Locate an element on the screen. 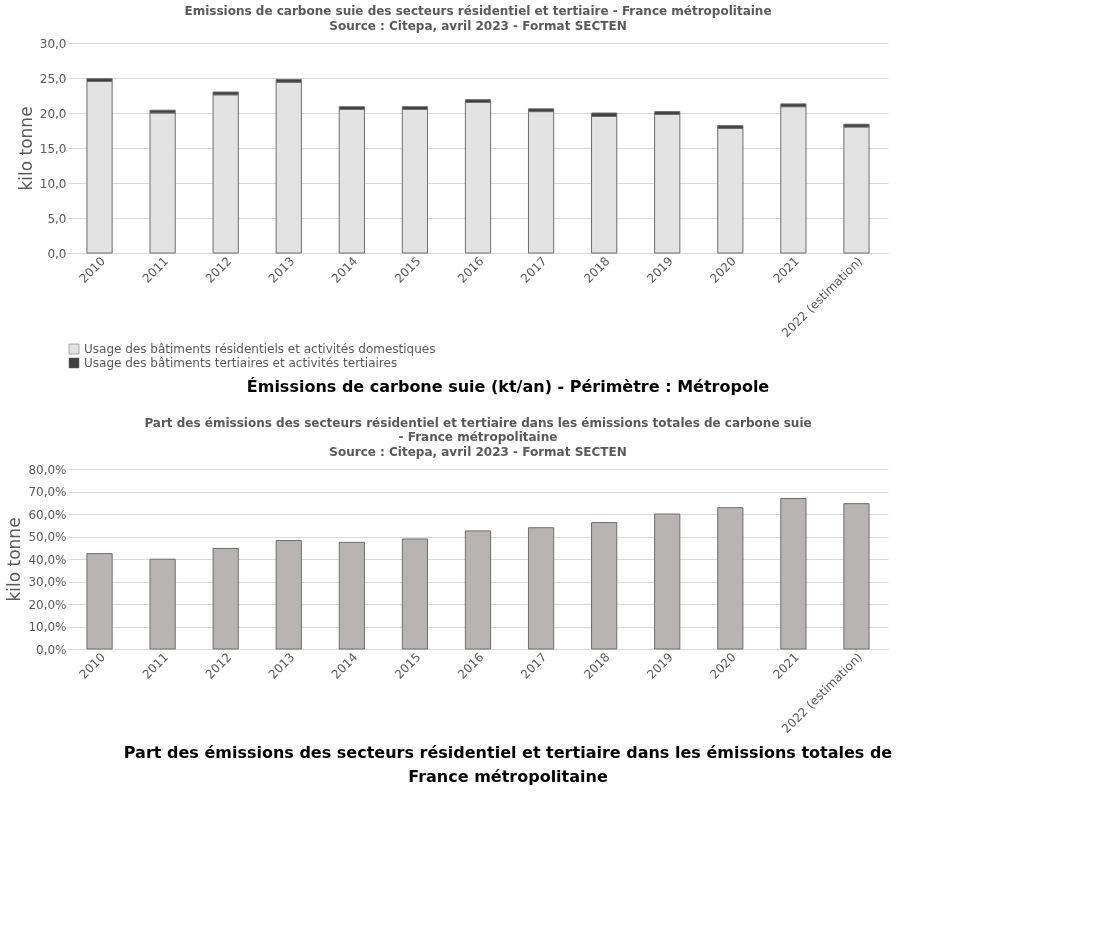 The image size is (1100, 942). text: Émissions de carbone suie (kt/an) - Périmètre : Métropole is located at coordinates (508, 386).